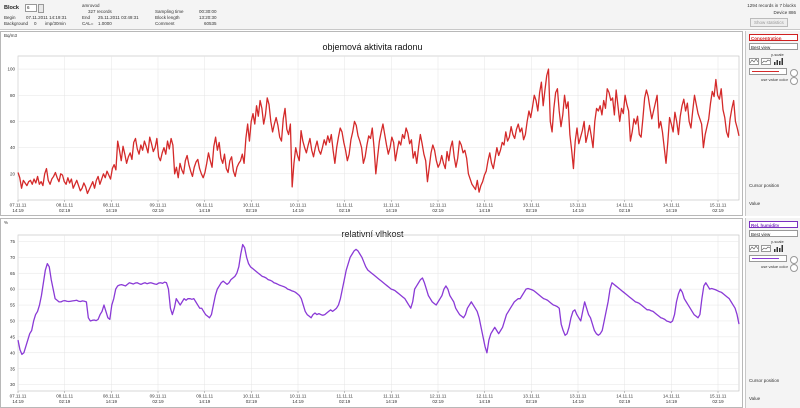  Describe the element at coordinates (774, 266) in the screenshot. I see `humidity-value-color-label: use value color` at that location.